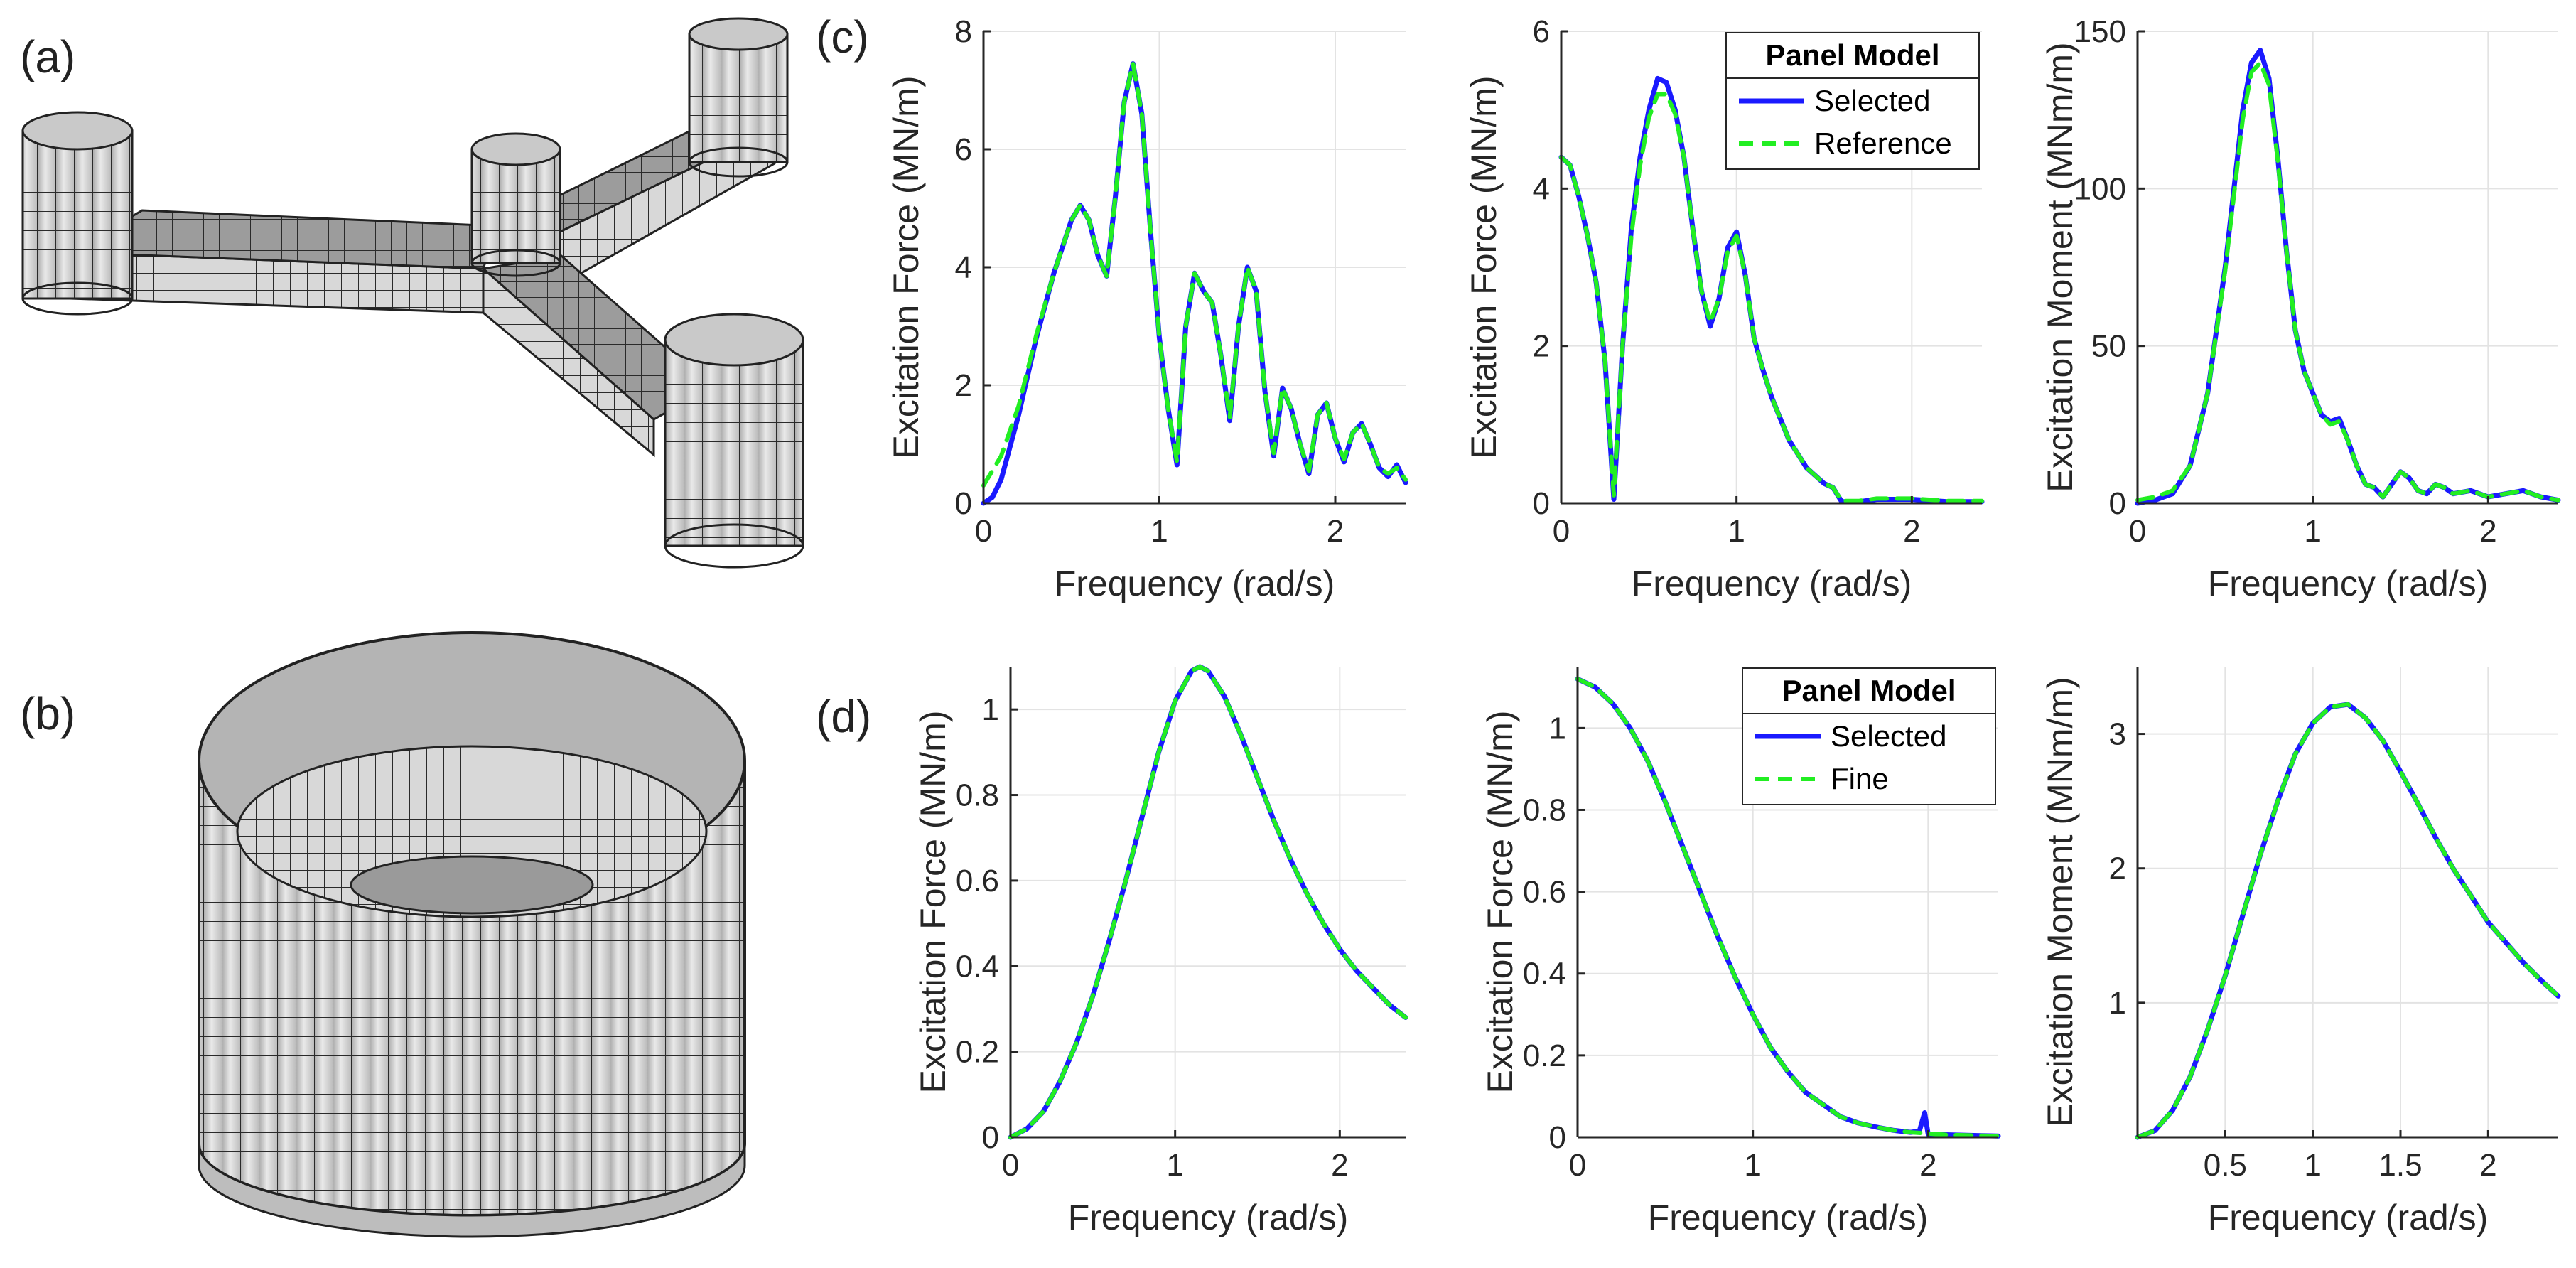 This screenshot has height=1268, width=2576. What do you see at coordinates (1883, 143) in the screenshot?
I see `legend-entry: Reference` at bounding box center [1883, 143].